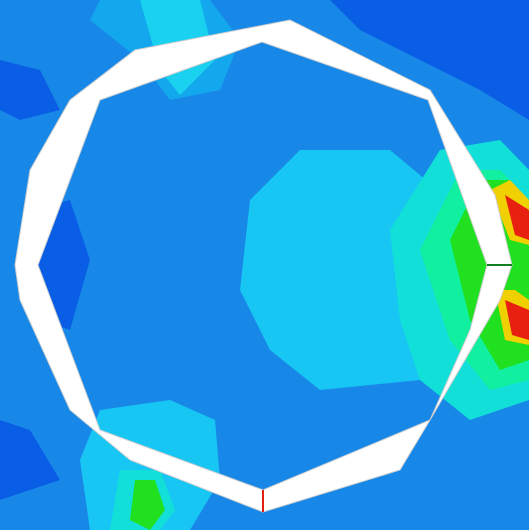 The image size is (529, 530). I want to click on field-dark-left, so click(30, 90).